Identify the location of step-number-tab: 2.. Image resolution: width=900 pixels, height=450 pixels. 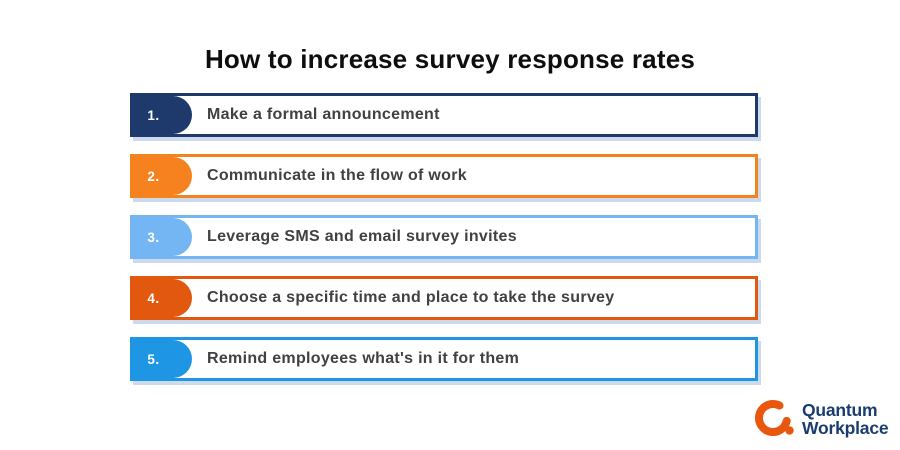
(162, 176).